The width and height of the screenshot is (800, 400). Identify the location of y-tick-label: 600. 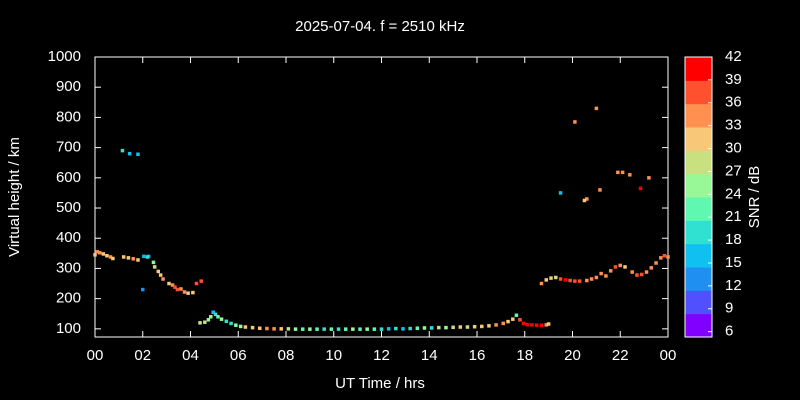
(68, 177).